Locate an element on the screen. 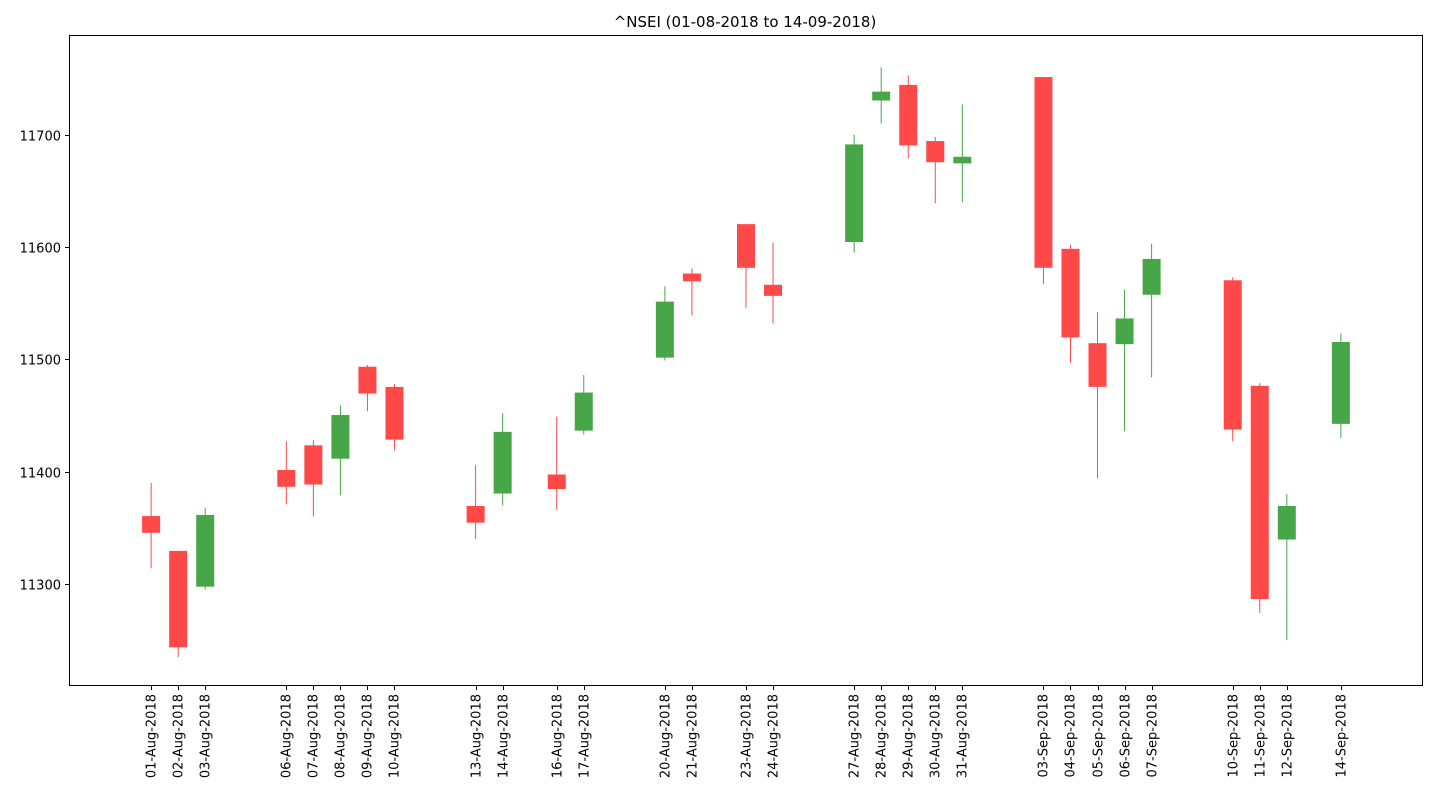 This screenshot has height=804, width=1440. x-tick-label: 12-Sep-2018 is located at coordinates (1288, 736).